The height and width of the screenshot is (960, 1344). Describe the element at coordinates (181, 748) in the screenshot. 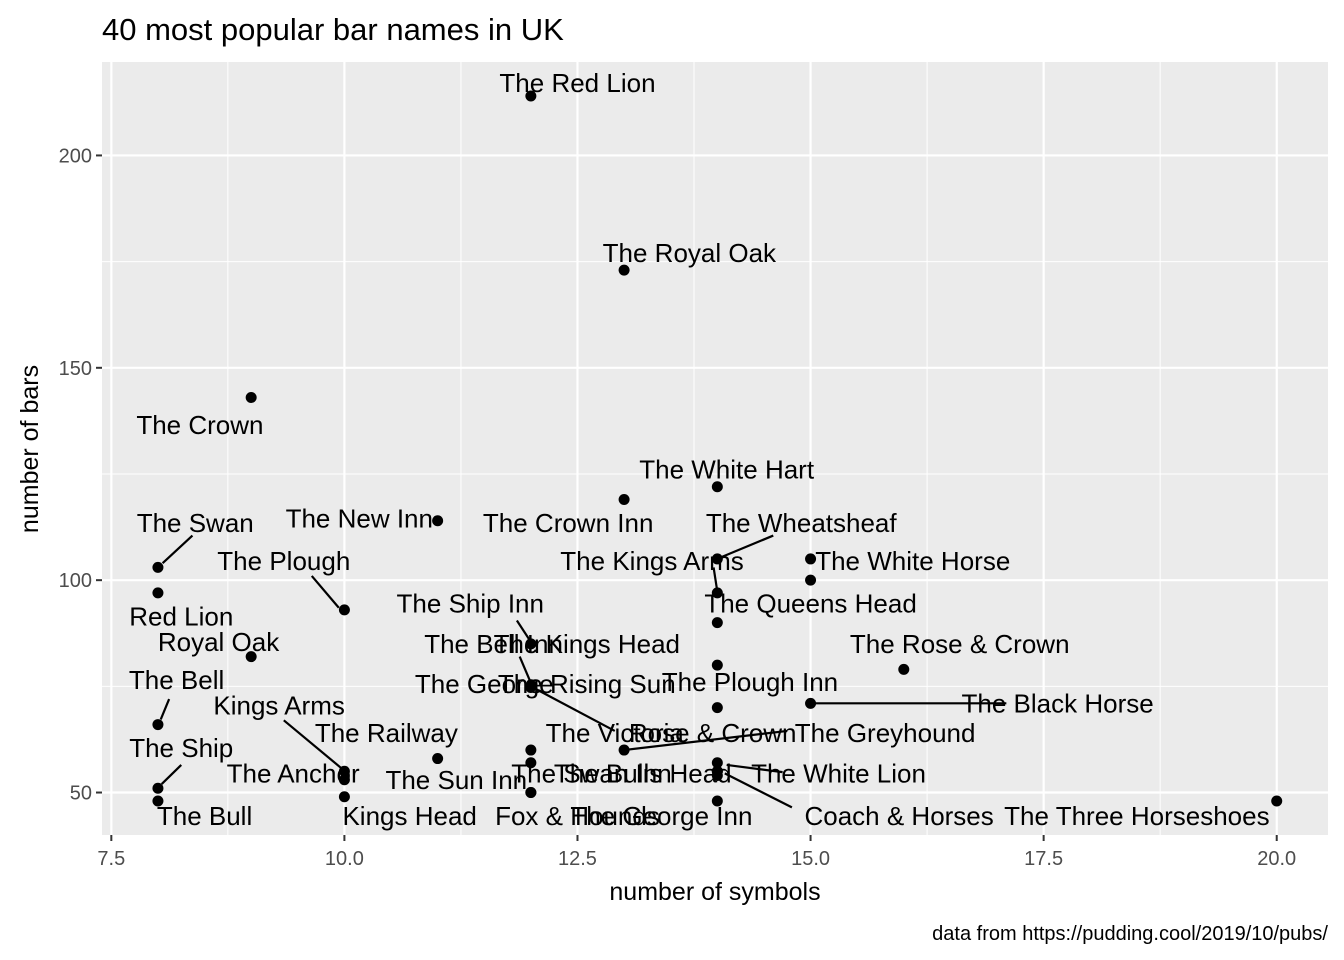

I see `point-label: The Ship` at that location.